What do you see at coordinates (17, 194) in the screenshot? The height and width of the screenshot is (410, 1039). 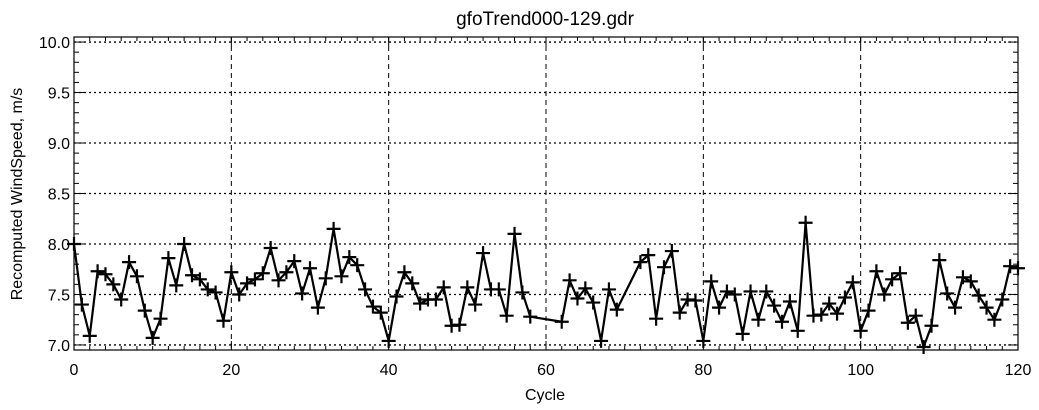 I see `y-axis-label: Recomputed WindSpeed, m/s` at bounding box center [17, 194].